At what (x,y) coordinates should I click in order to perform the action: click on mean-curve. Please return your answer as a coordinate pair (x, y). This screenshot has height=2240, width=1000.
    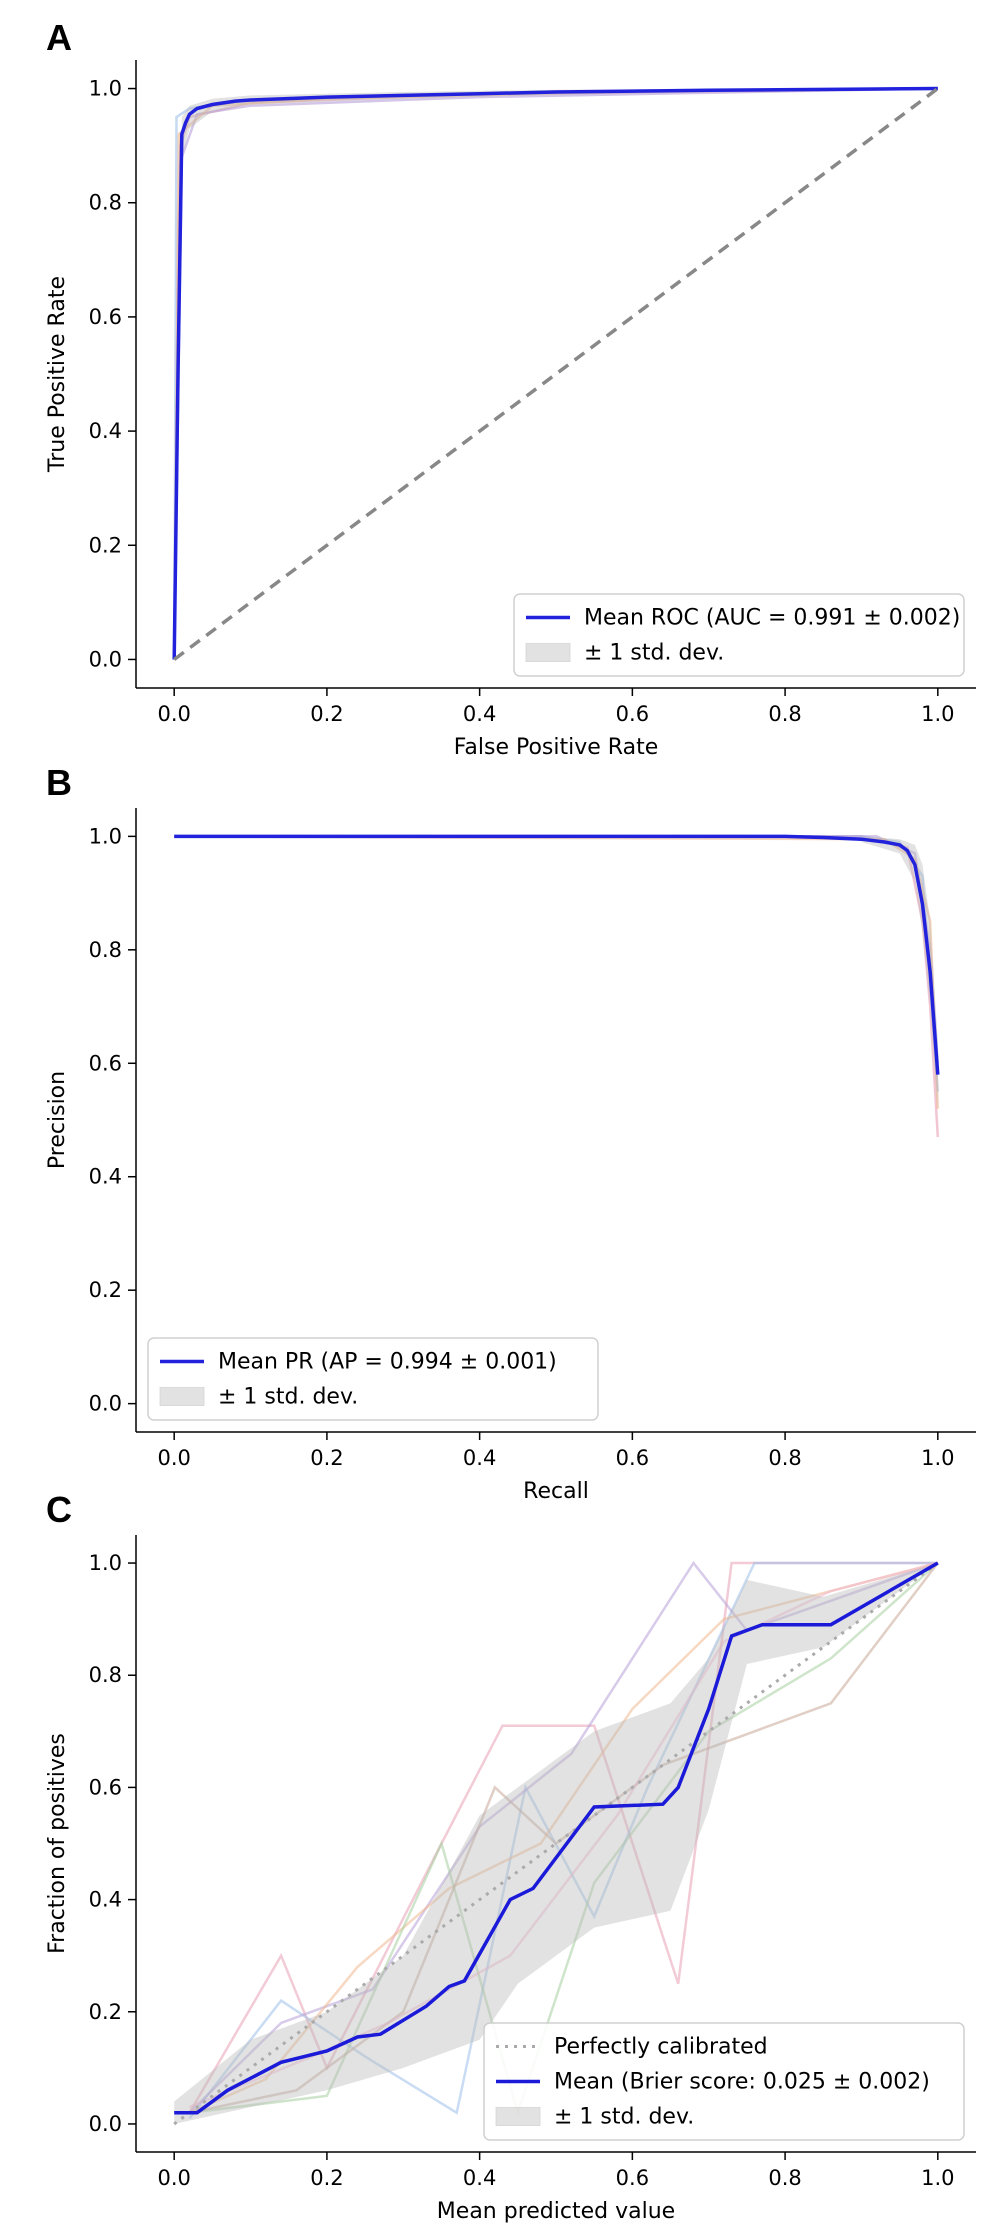
    Looking at the image, I should click on (557, 954).